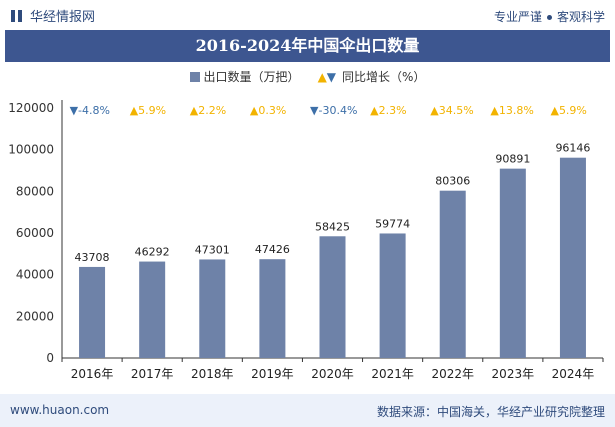 The image size is (615, 427). I want to click on growth-label-6: 34.5%, so click(456, 110).